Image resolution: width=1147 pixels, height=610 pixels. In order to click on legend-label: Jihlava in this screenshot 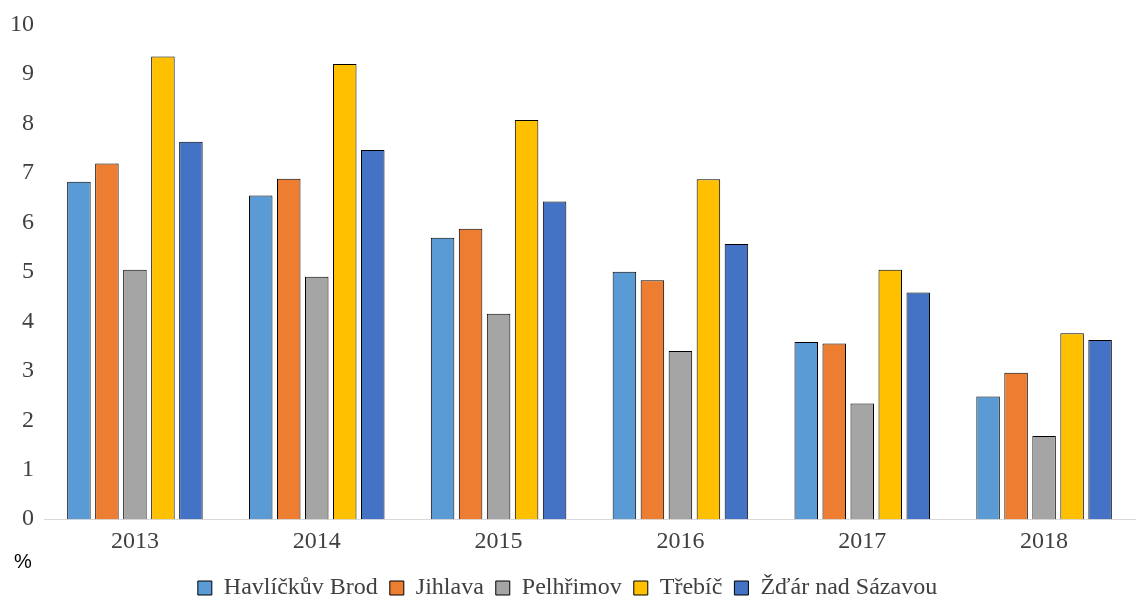, I will do `click(450, 586)`.